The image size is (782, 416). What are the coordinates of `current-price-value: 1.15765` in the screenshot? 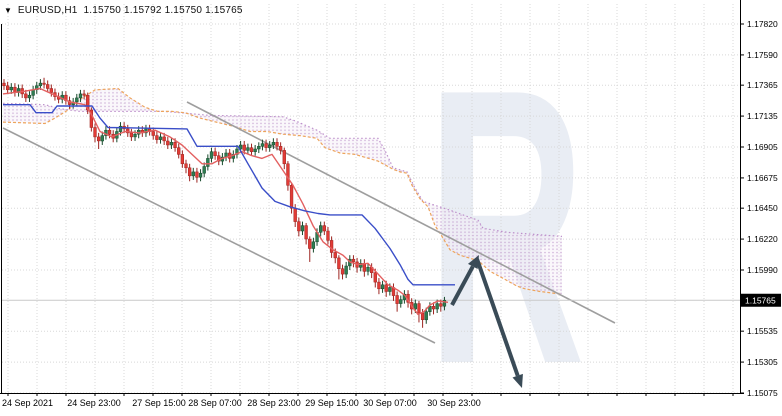 It's located at (760, 300).